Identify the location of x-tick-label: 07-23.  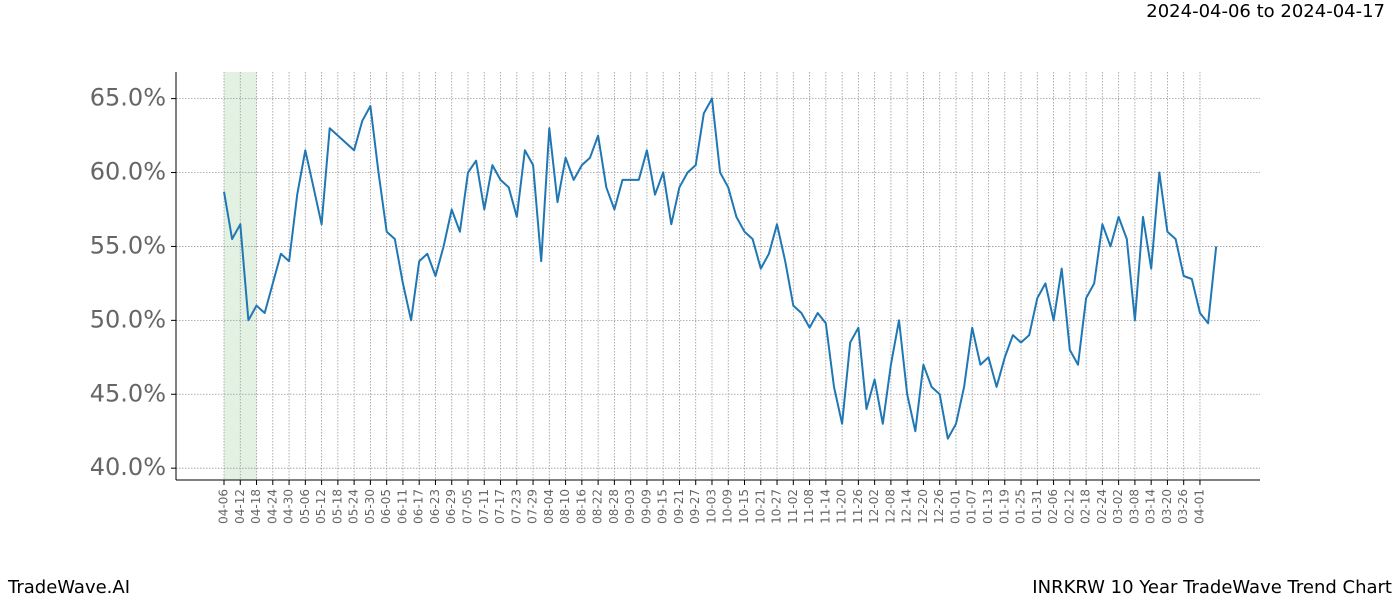
(516, 506).